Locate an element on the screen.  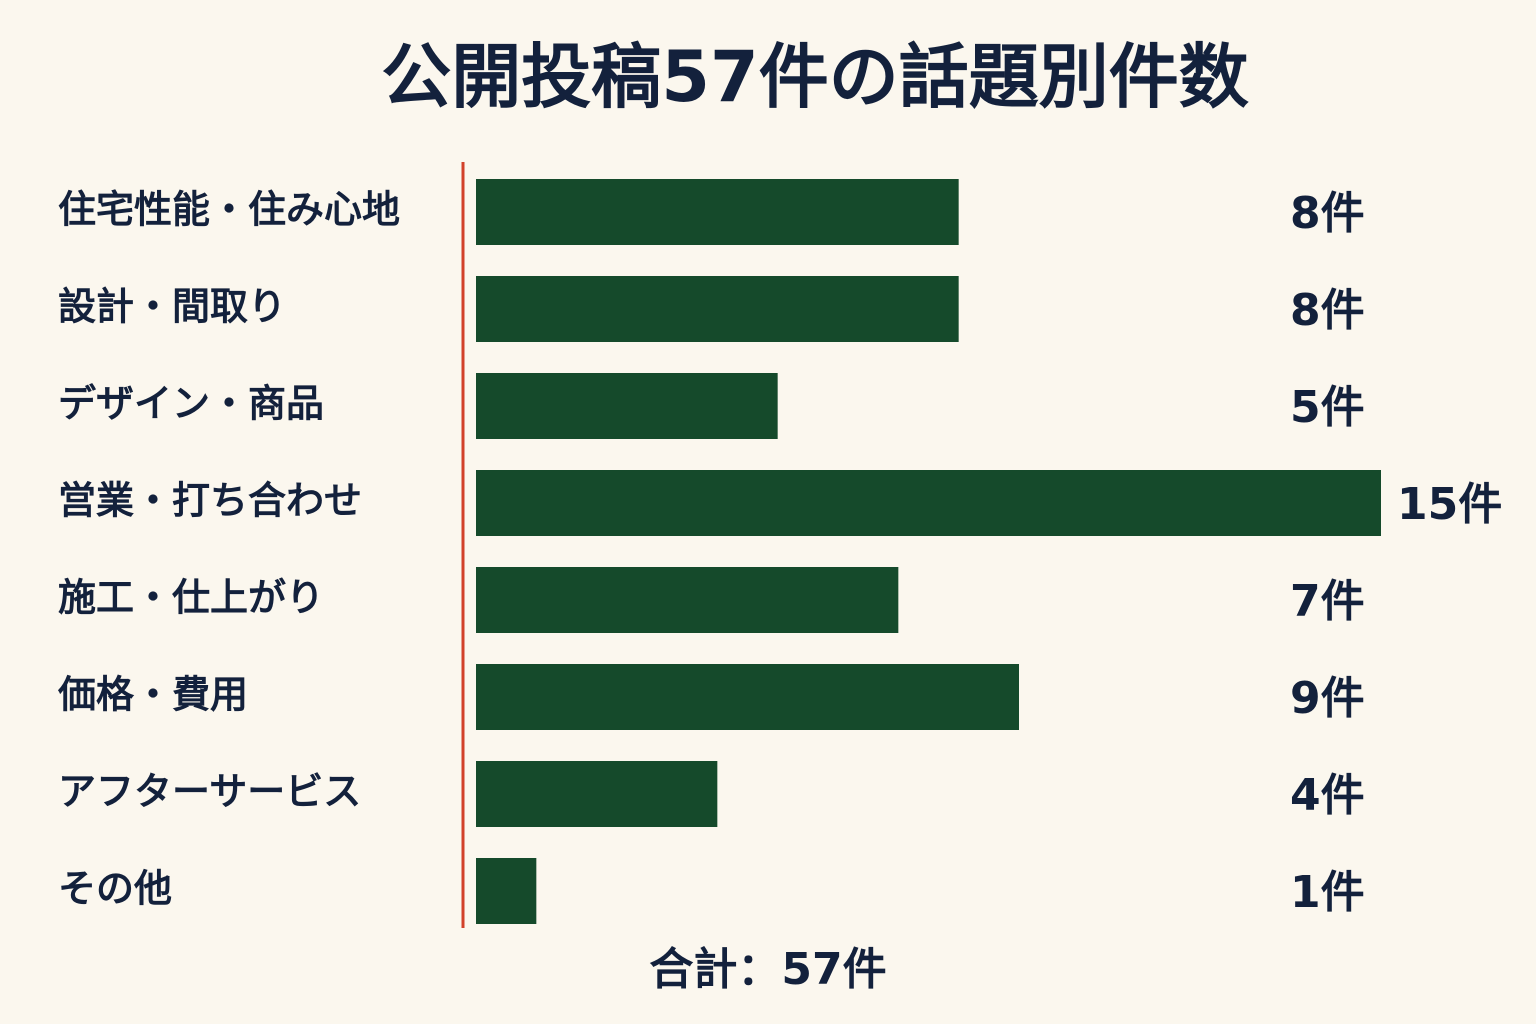
chart-title: 公開投稿57件の話題別件数 is located at coordinates (814, 77).